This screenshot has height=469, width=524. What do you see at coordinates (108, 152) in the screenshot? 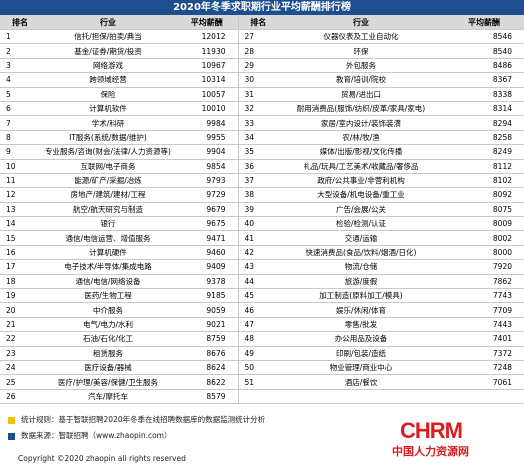
I see `industry-cell: 专业服务/咨询(财会/法律/人力资源等)` at bounding box center [108, 152].